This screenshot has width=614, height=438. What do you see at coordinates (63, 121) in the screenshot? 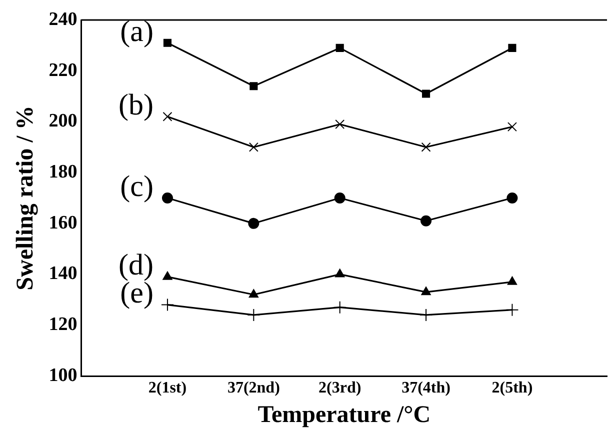
I see `y-tick-label: 200` at bounding box center [63, 121].